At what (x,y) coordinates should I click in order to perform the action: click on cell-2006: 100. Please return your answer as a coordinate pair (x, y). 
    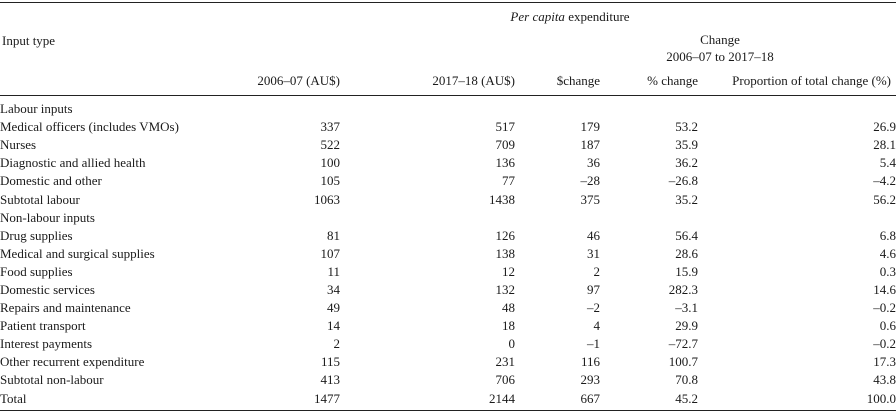
    Looking at the image, I should click on (330, 163).